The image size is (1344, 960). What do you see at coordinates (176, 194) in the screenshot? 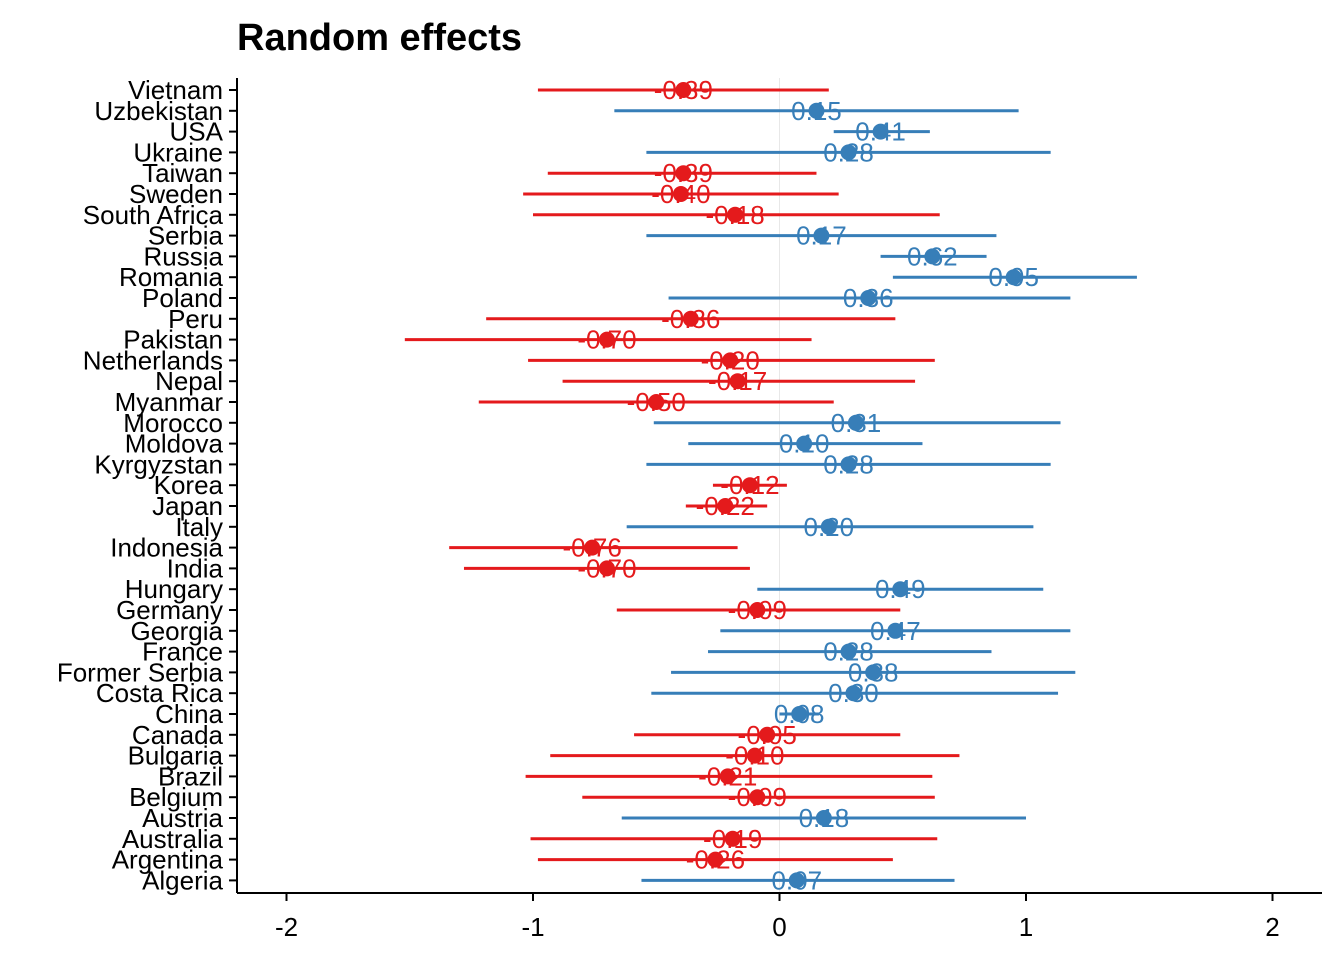
I see `country-label: Sweden` at bounding box center [176, 194].